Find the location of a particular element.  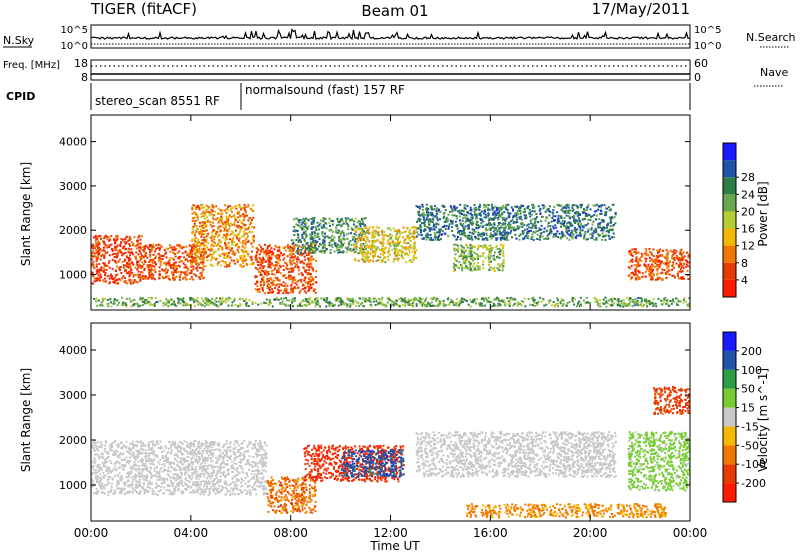

power-scatter is located at coordinates (390, 255).